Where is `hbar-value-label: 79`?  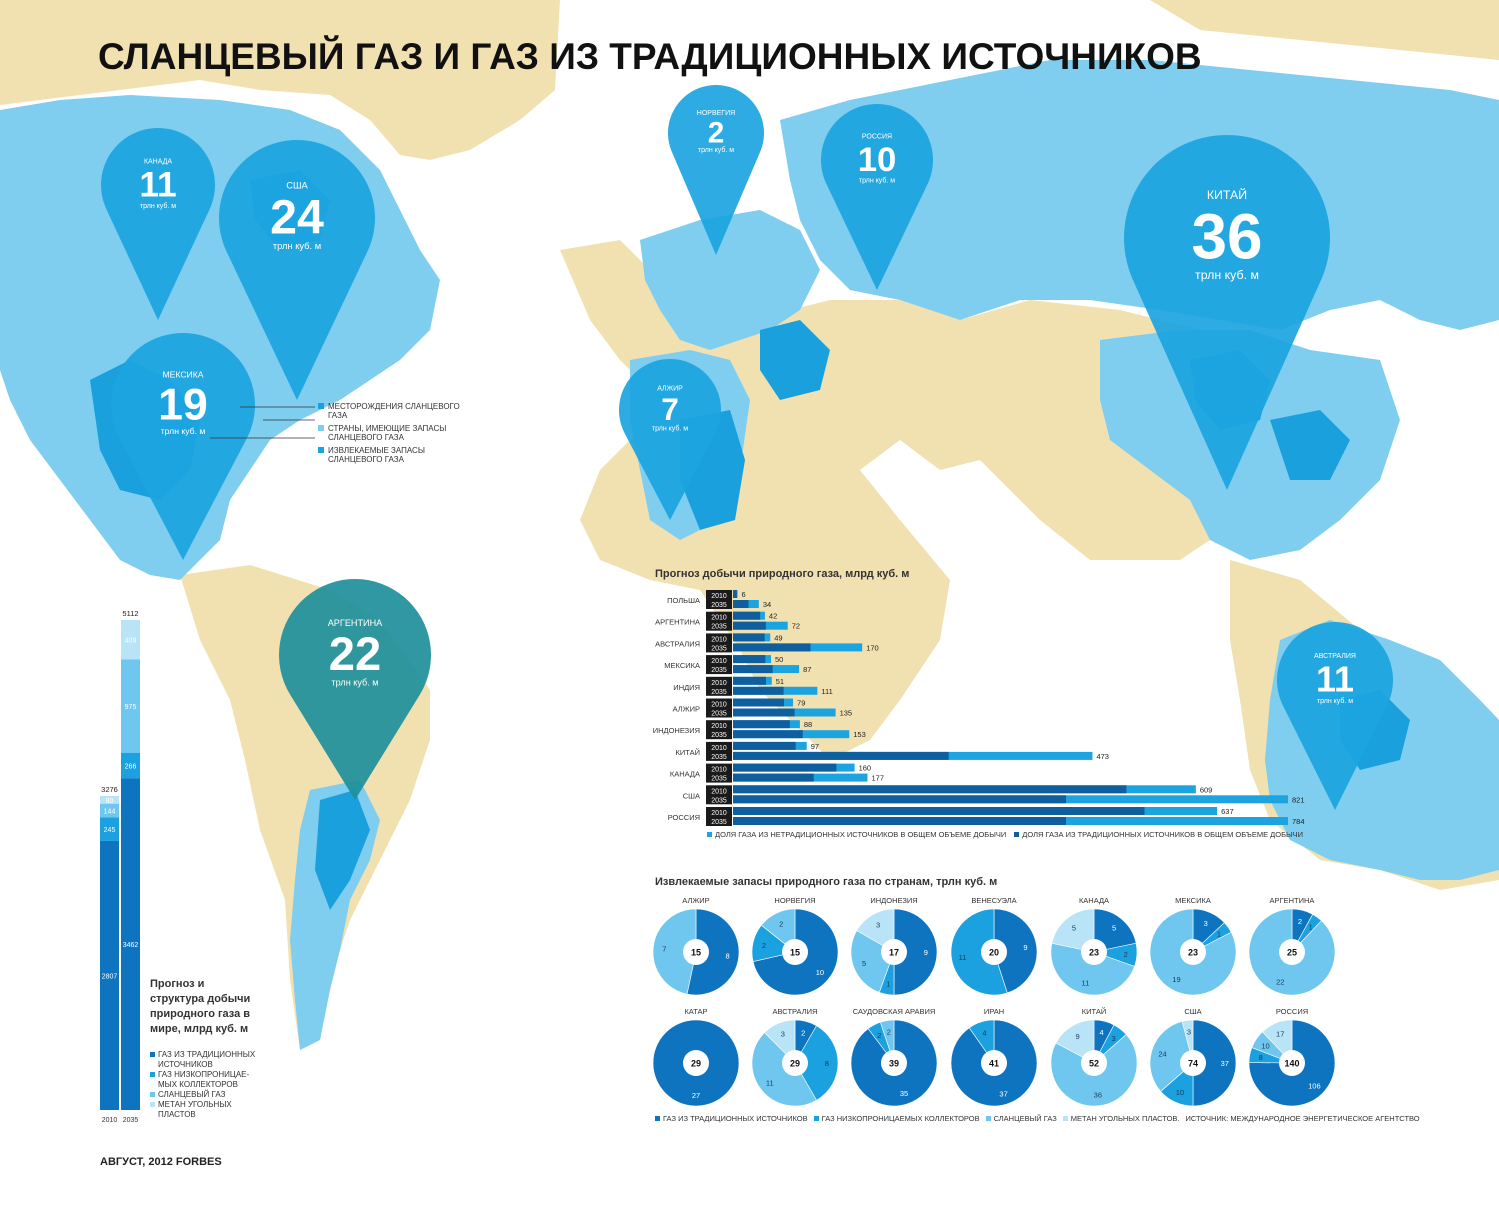
hbar-value-label: 79 is located at coordinates (801, 703).